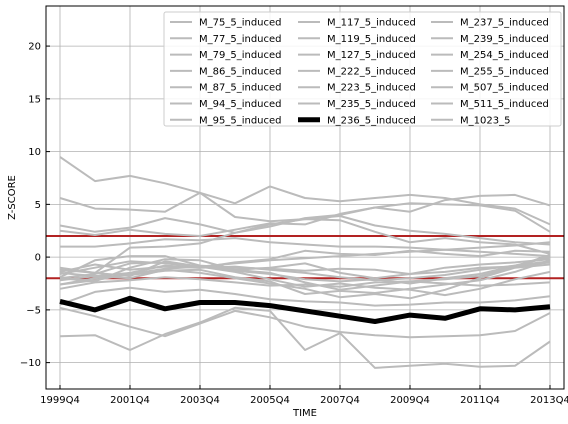 This screenshot has height=424, width=568. What do you see at coordinates (38, 205) in the screenshot?
I see `y-tick-label: 5` at bounding box center [38, 205].